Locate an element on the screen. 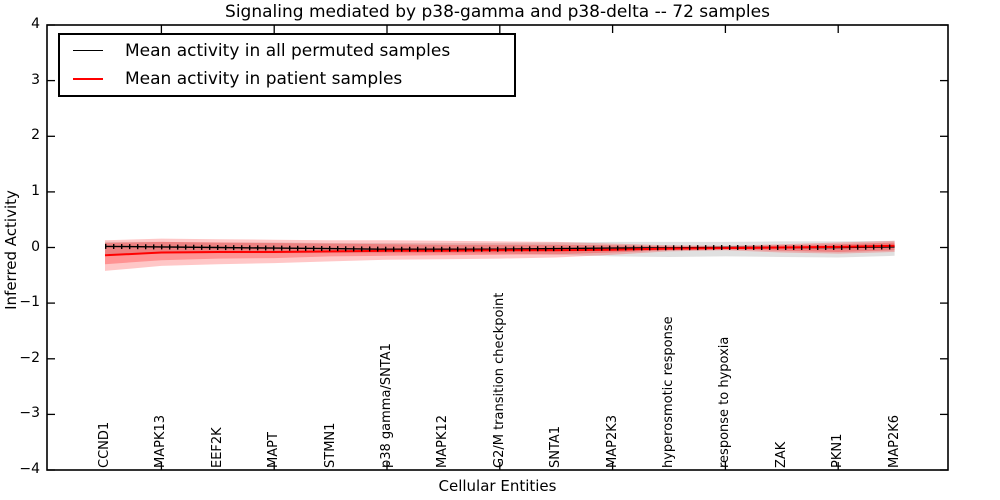 This screenshot has height=500, width=1000. x-tick-label: CCND1 is located at coordinates (104, 444).